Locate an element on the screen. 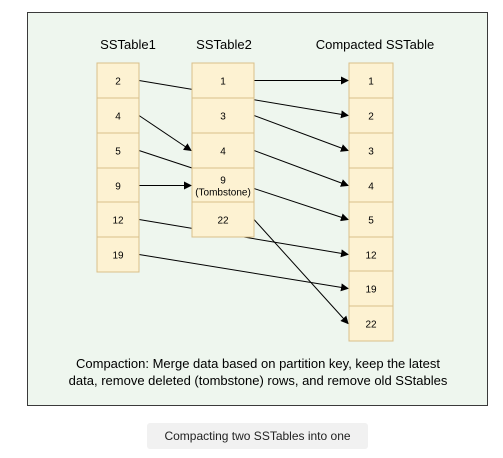 The image size is (503, 458). compacted-cell-label: 22 is located at coordinates (371, 325).